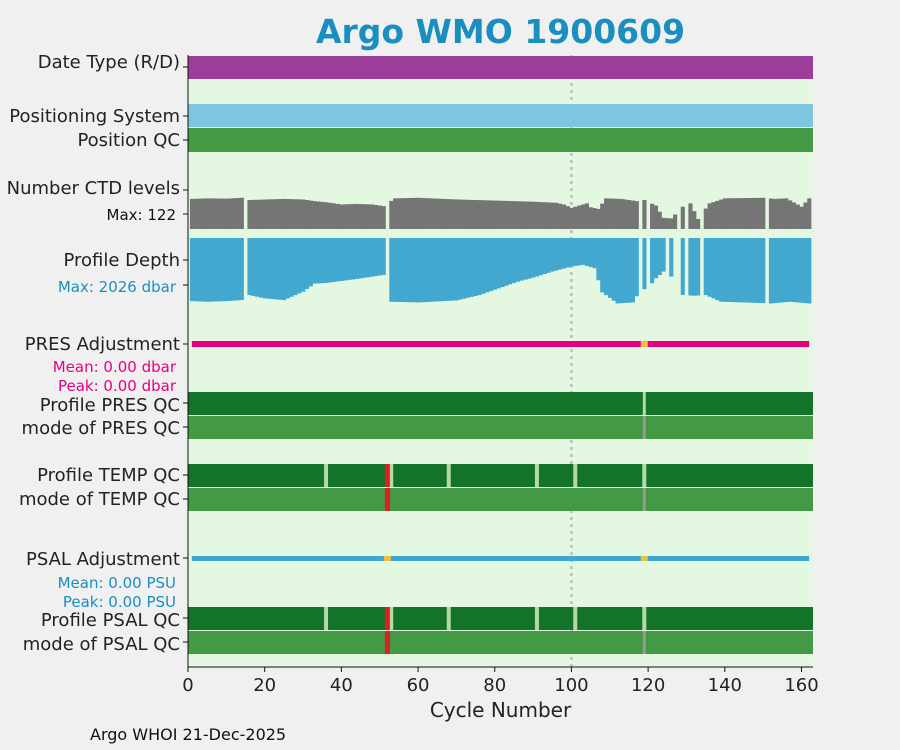 The image size is (900, 750). Describe the element at coordinates (341, 685) in the screenshot. I see `x-tick-label: 40` at that location.